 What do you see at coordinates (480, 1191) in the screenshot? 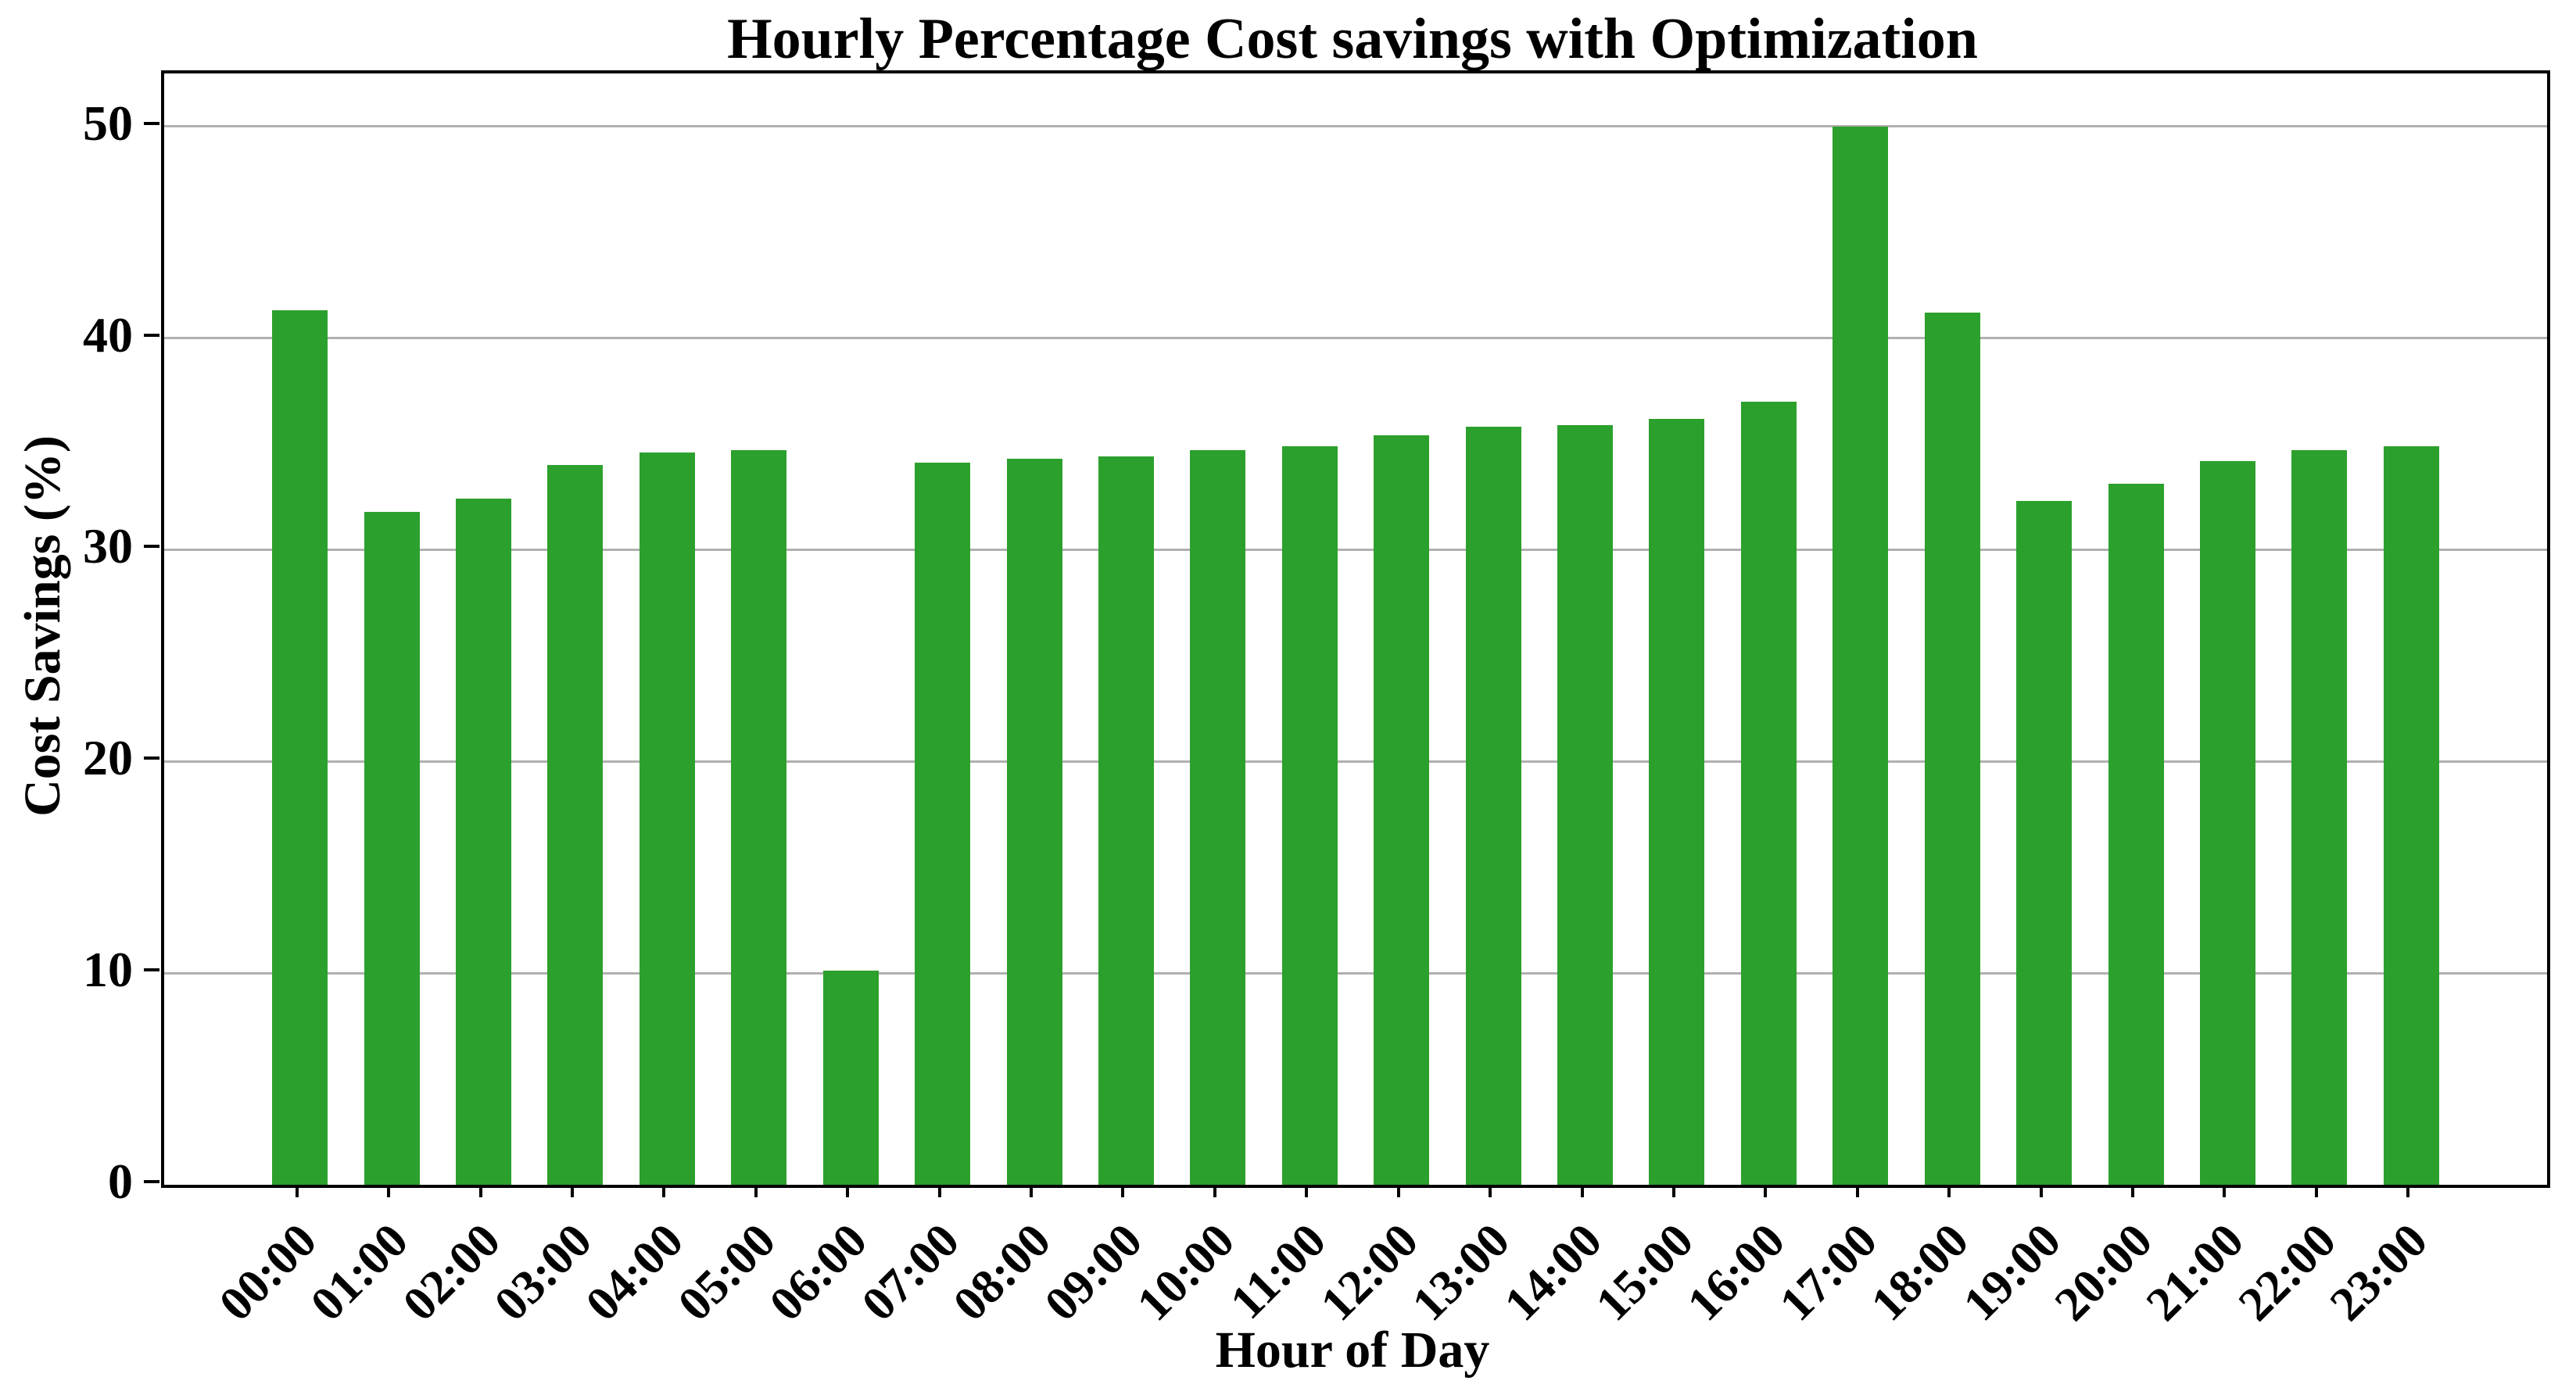
I see `x-tick-mark-02:00` at bounding box center [480, 1191].